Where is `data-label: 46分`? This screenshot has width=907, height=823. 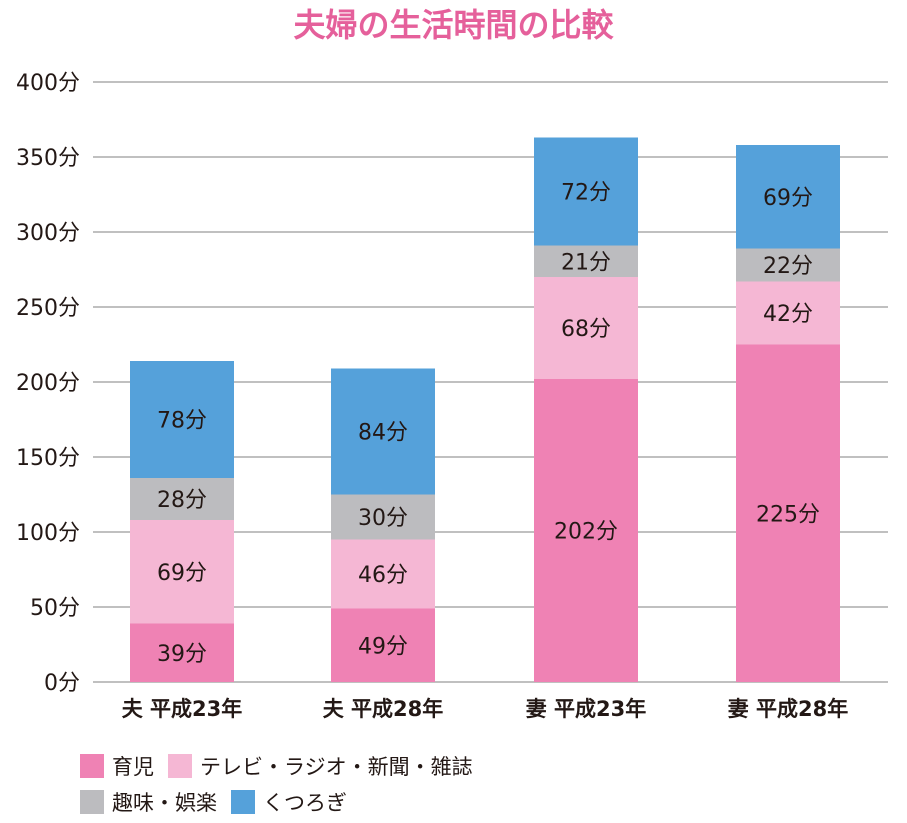 data-label: 46分 is located at coordinates (383, 575).